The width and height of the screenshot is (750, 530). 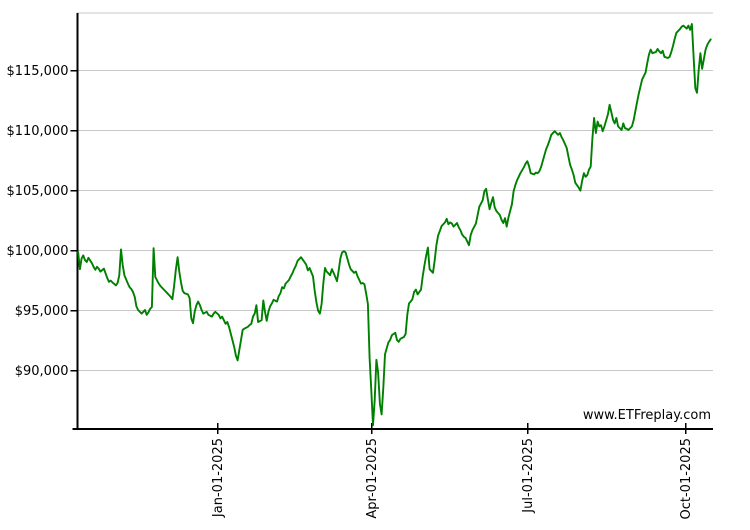 I want to click on y-tick-label: $110,000, so click(x=37, y=131).